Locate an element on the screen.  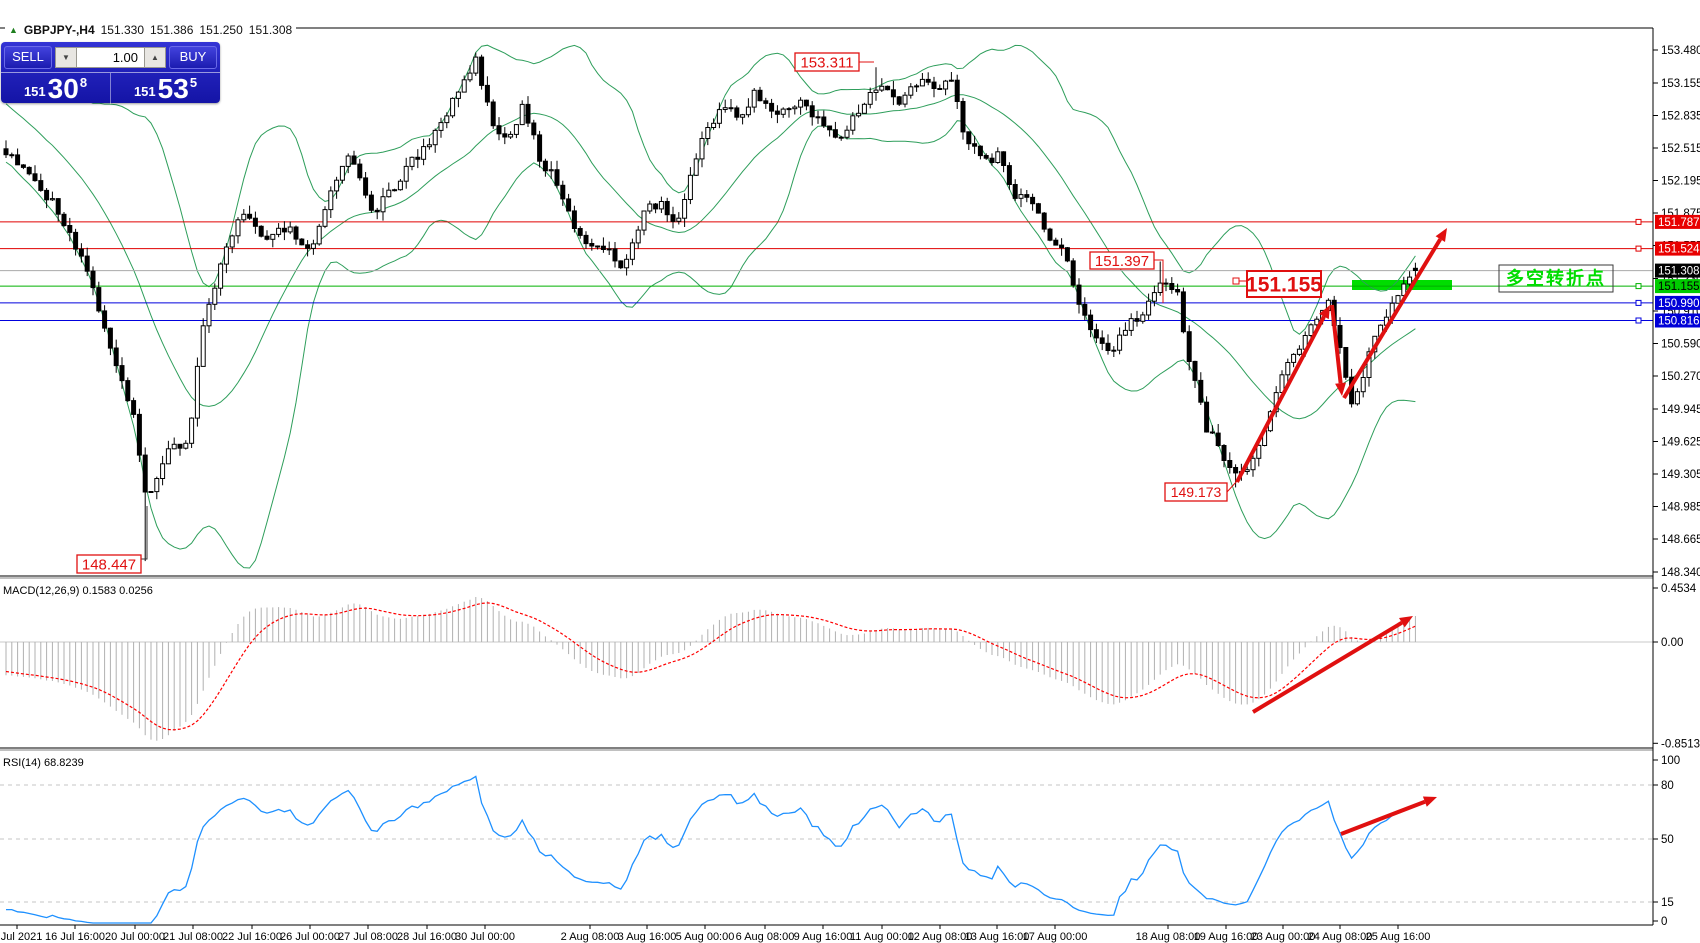
svg-text: 151.308 is located at coordinates (1679, 272).